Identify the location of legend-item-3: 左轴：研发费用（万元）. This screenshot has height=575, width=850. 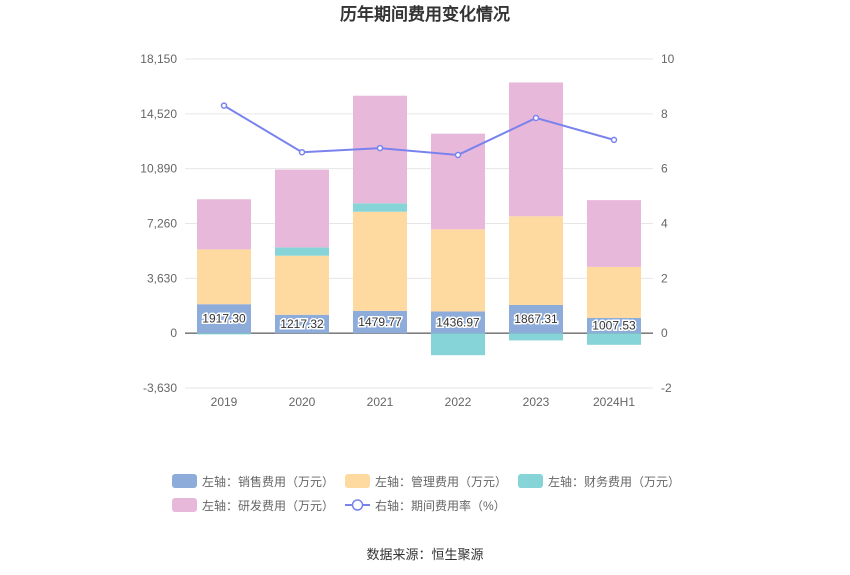
(253, 505).